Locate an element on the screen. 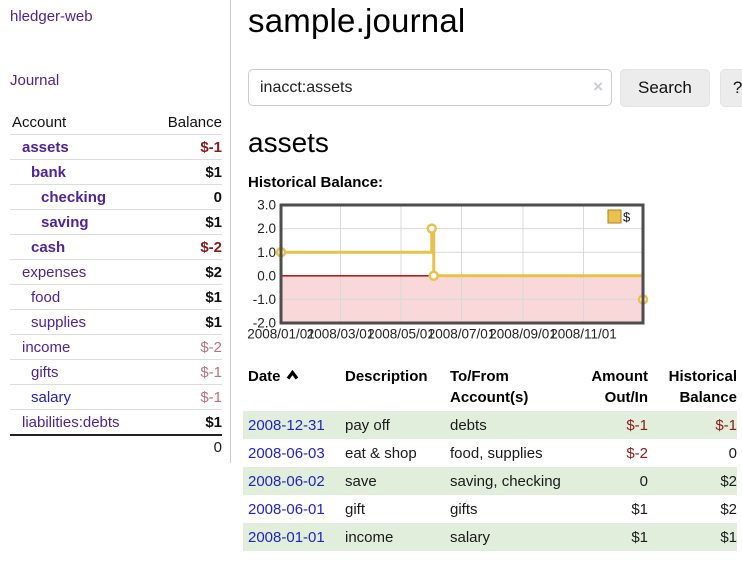 This screenshot has height=582, width=742. sidebar-item-journal: Journal is located at coordinates (35, 80).